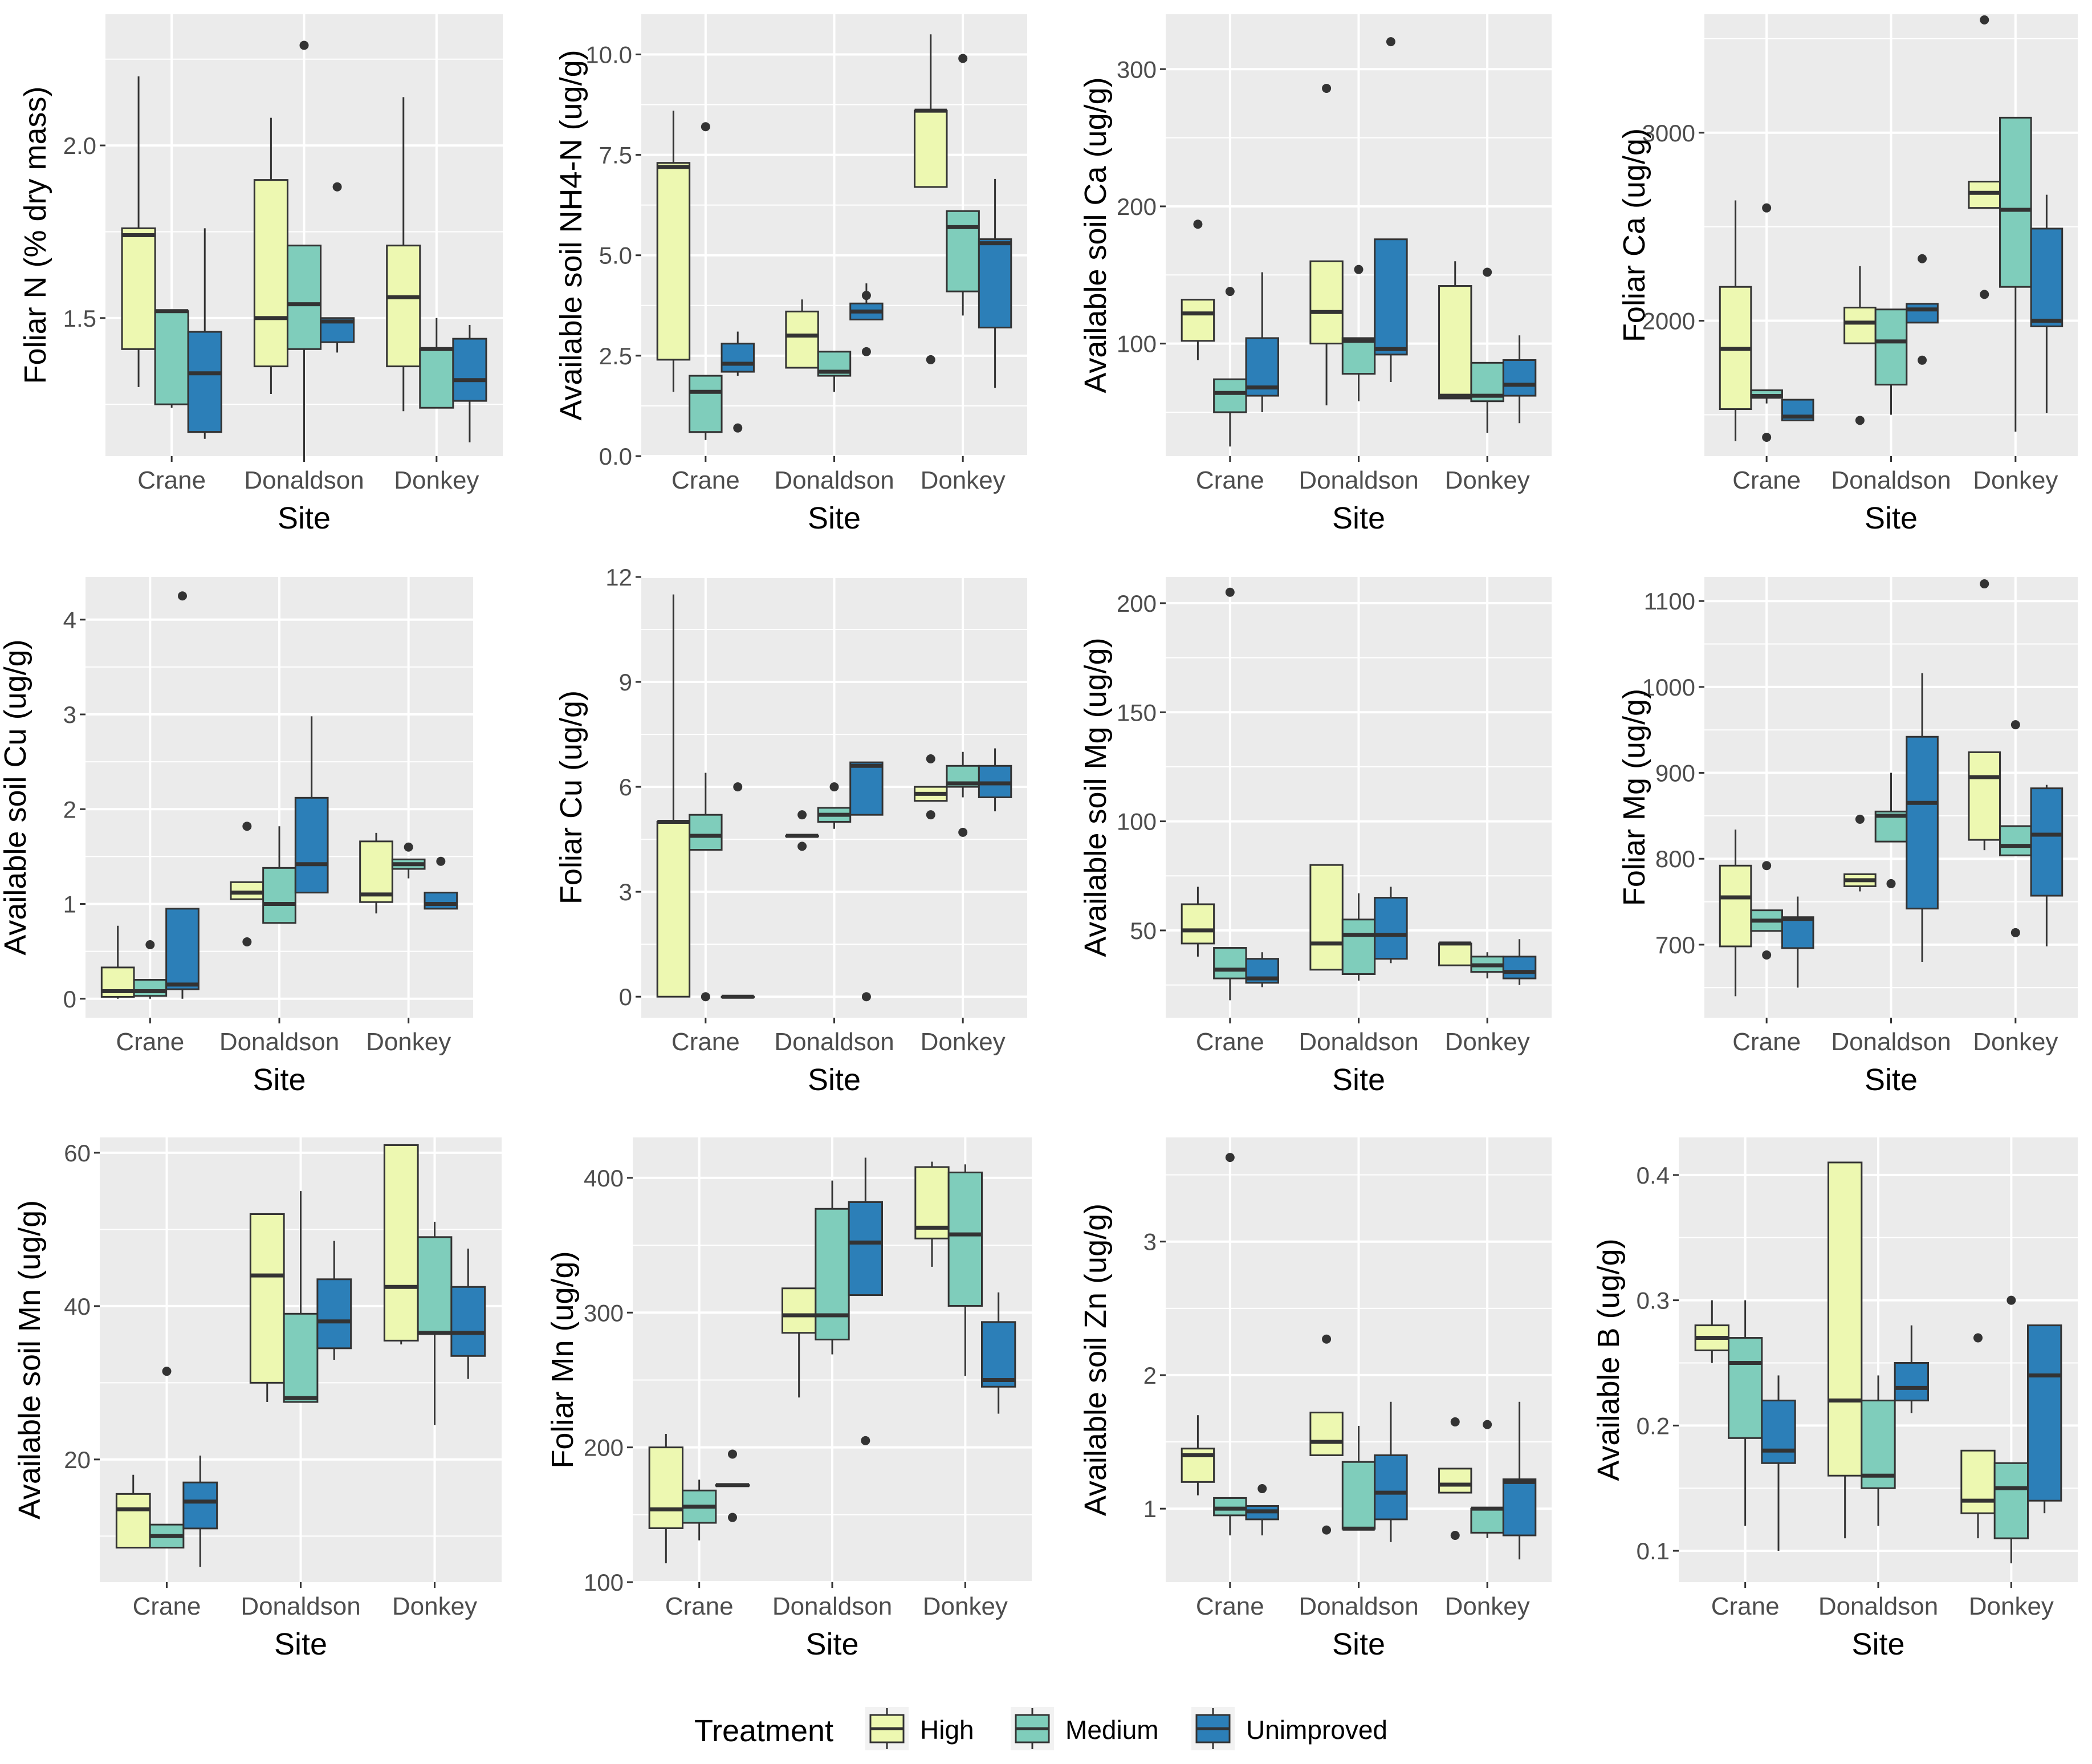 This screenshot has height=1764, width=2092. I want to click on y-tick-label: 20, so click(77, 1459).